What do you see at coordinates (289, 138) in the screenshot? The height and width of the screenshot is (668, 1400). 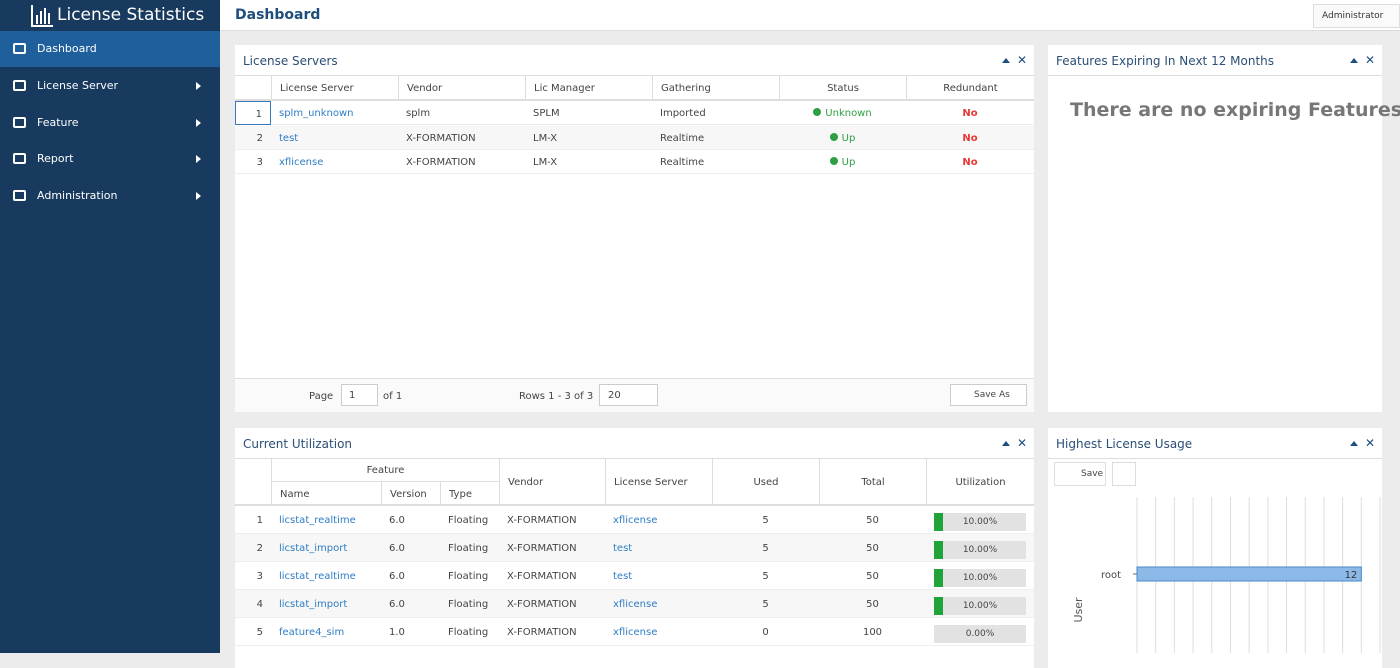 I see `server-link: test` at bounding box center [289, 138].